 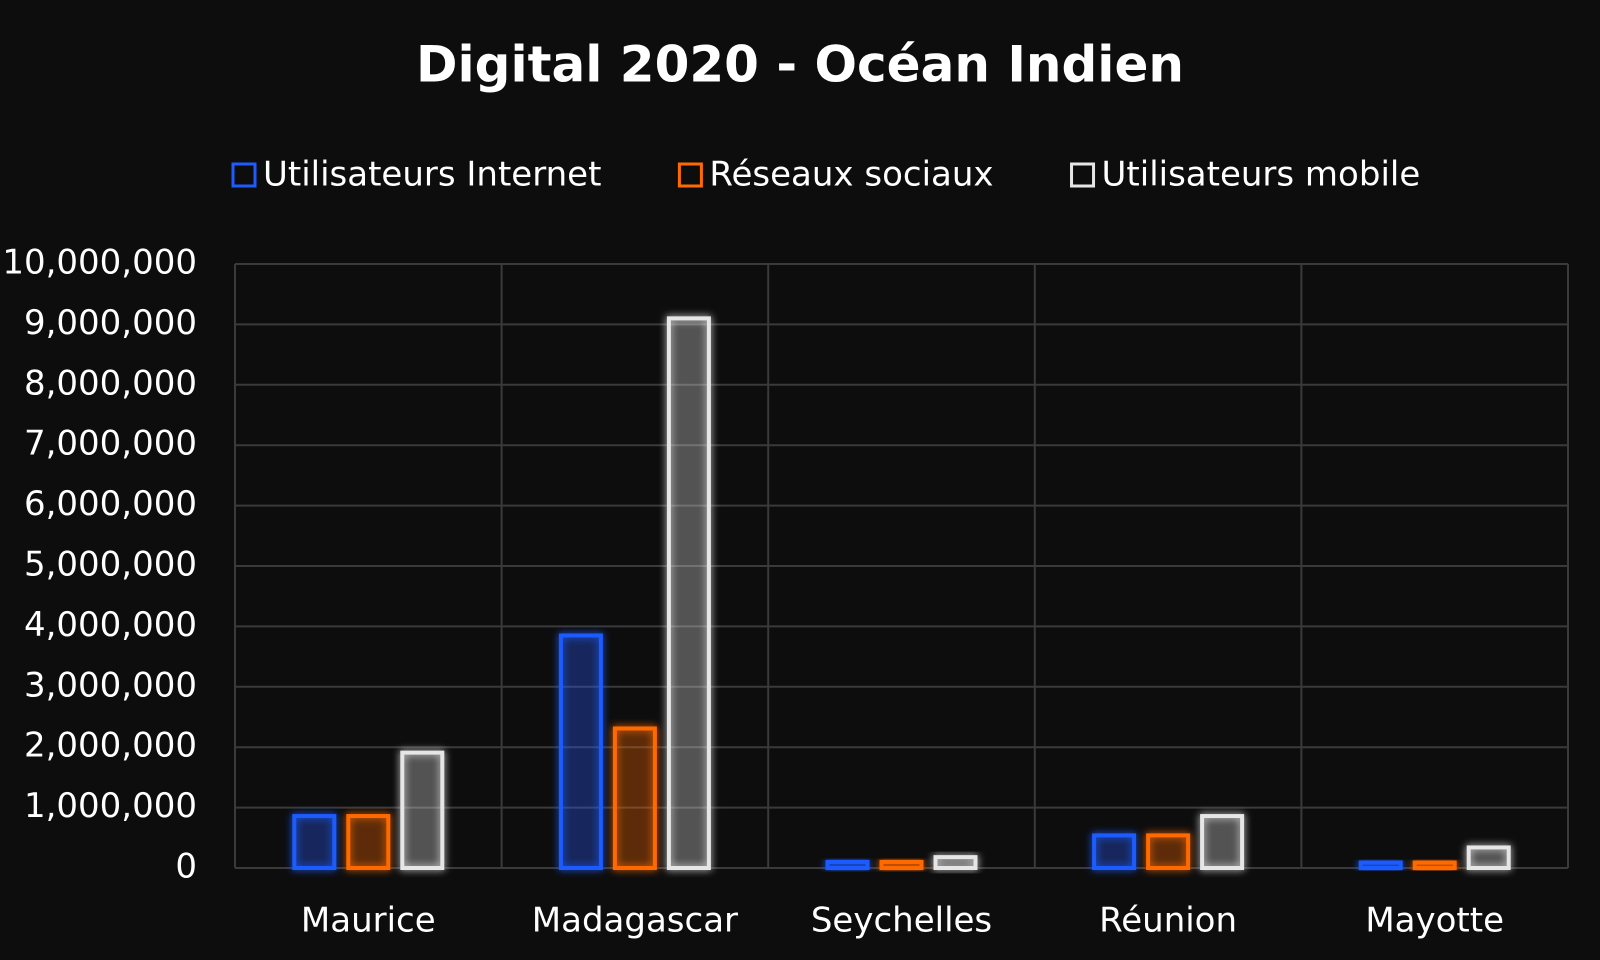 What do you see at coordinates (110, 685) in the screenshot?
I see `y-tick-label: 3,000,000` at bounding box center [110, 685].